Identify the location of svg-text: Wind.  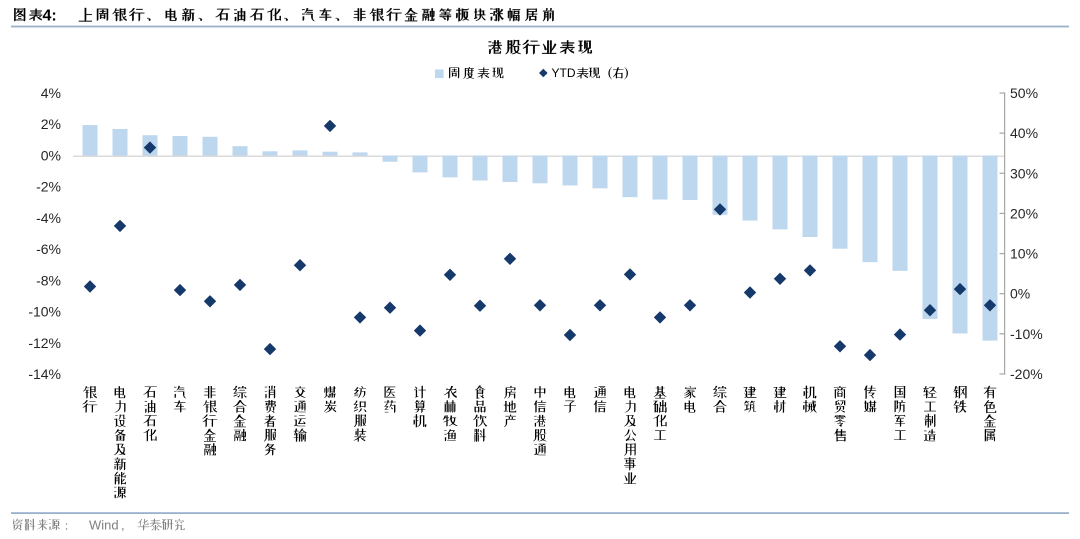
(104, 525).